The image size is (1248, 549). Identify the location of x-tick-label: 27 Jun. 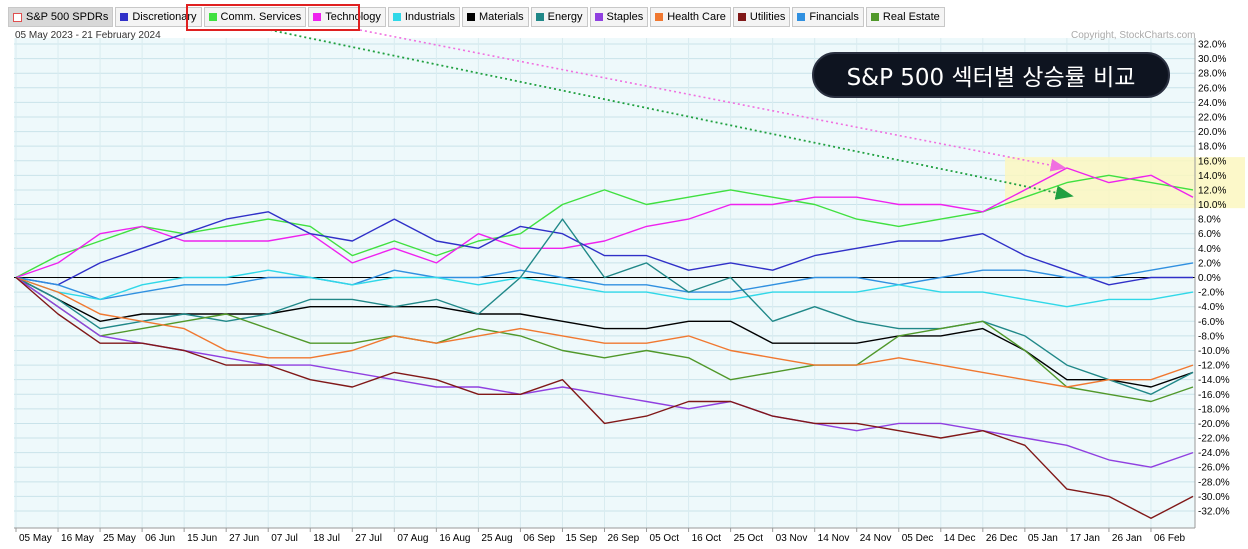
(244, 538).